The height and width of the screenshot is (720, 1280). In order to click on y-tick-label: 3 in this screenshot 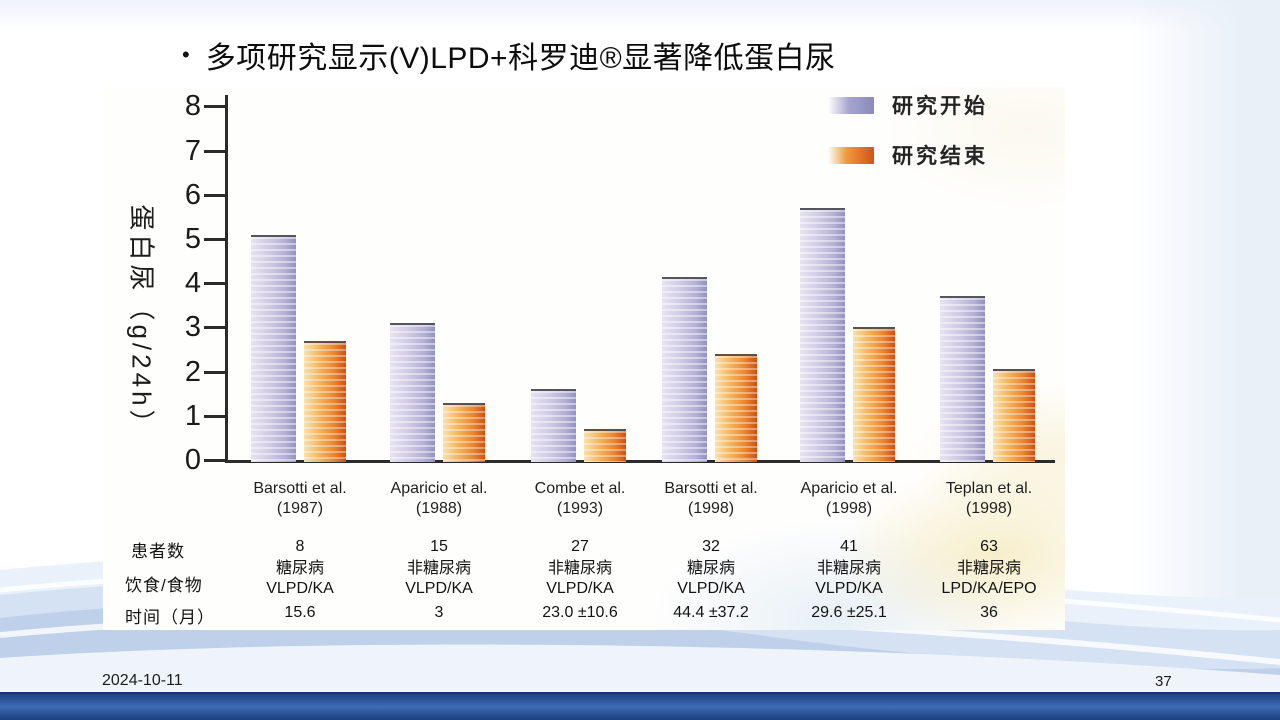, I will do `click(192, 327)`.